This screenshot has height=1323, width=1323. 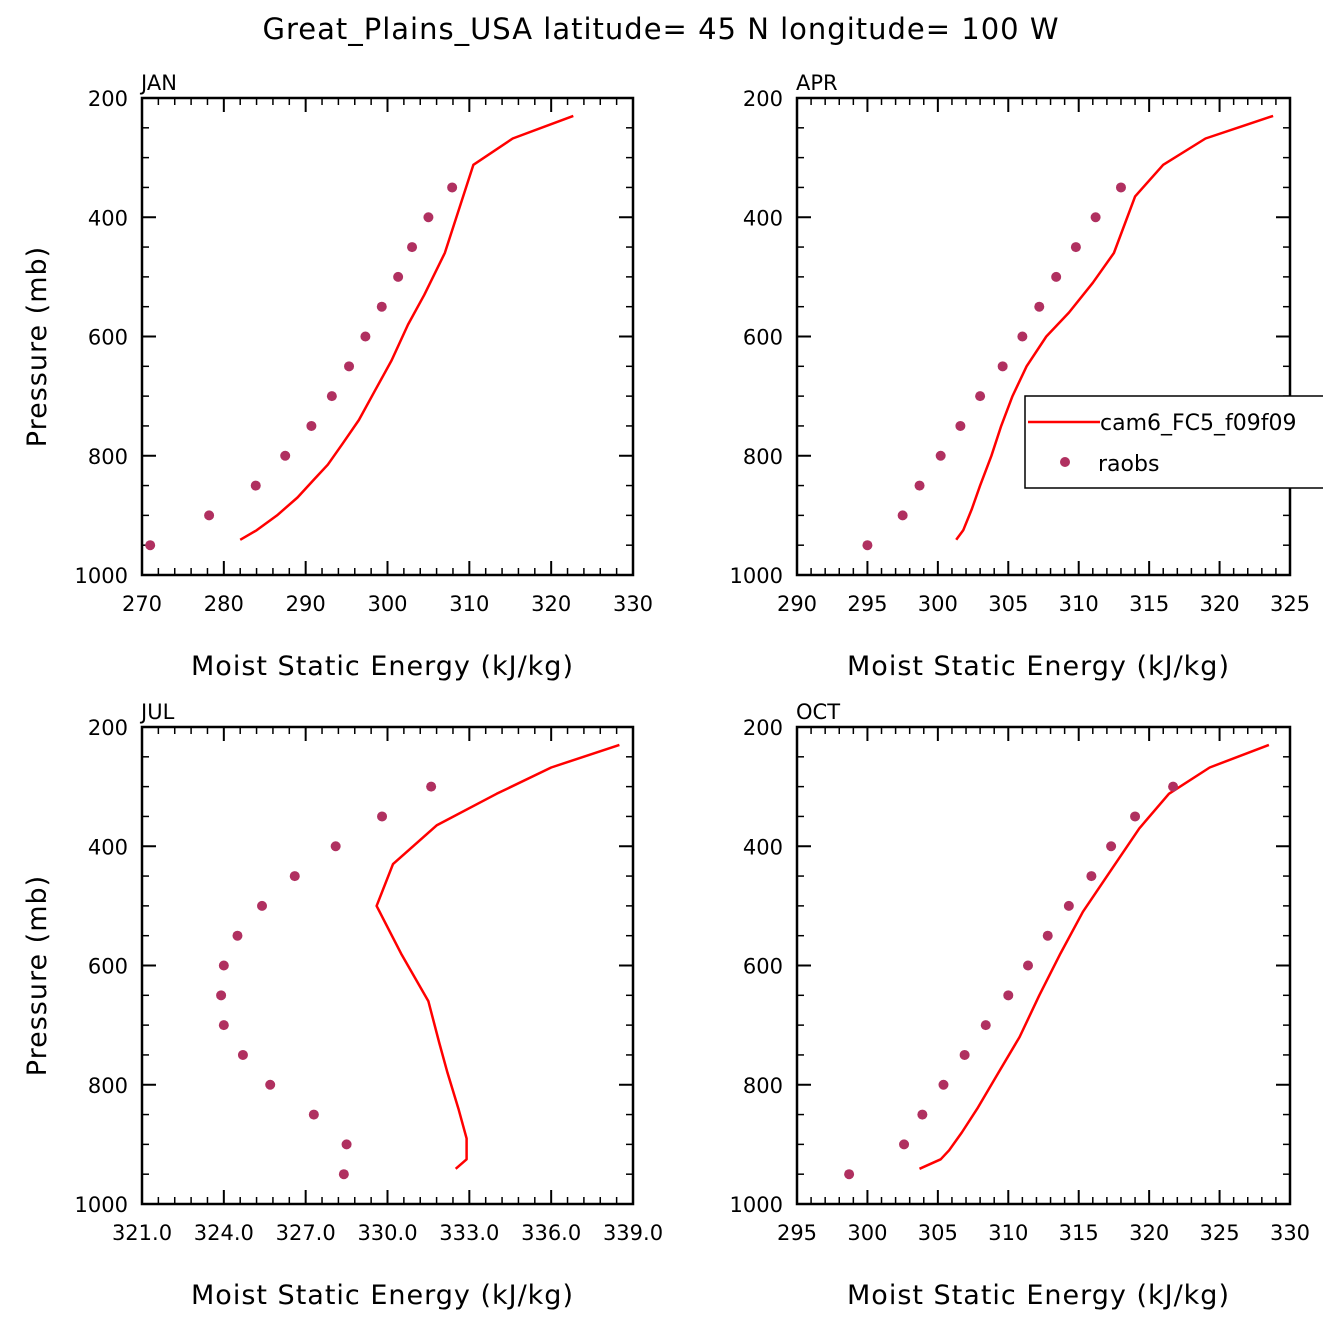 I want to click on x-tick-label: 280, so click(x=224, y=604).